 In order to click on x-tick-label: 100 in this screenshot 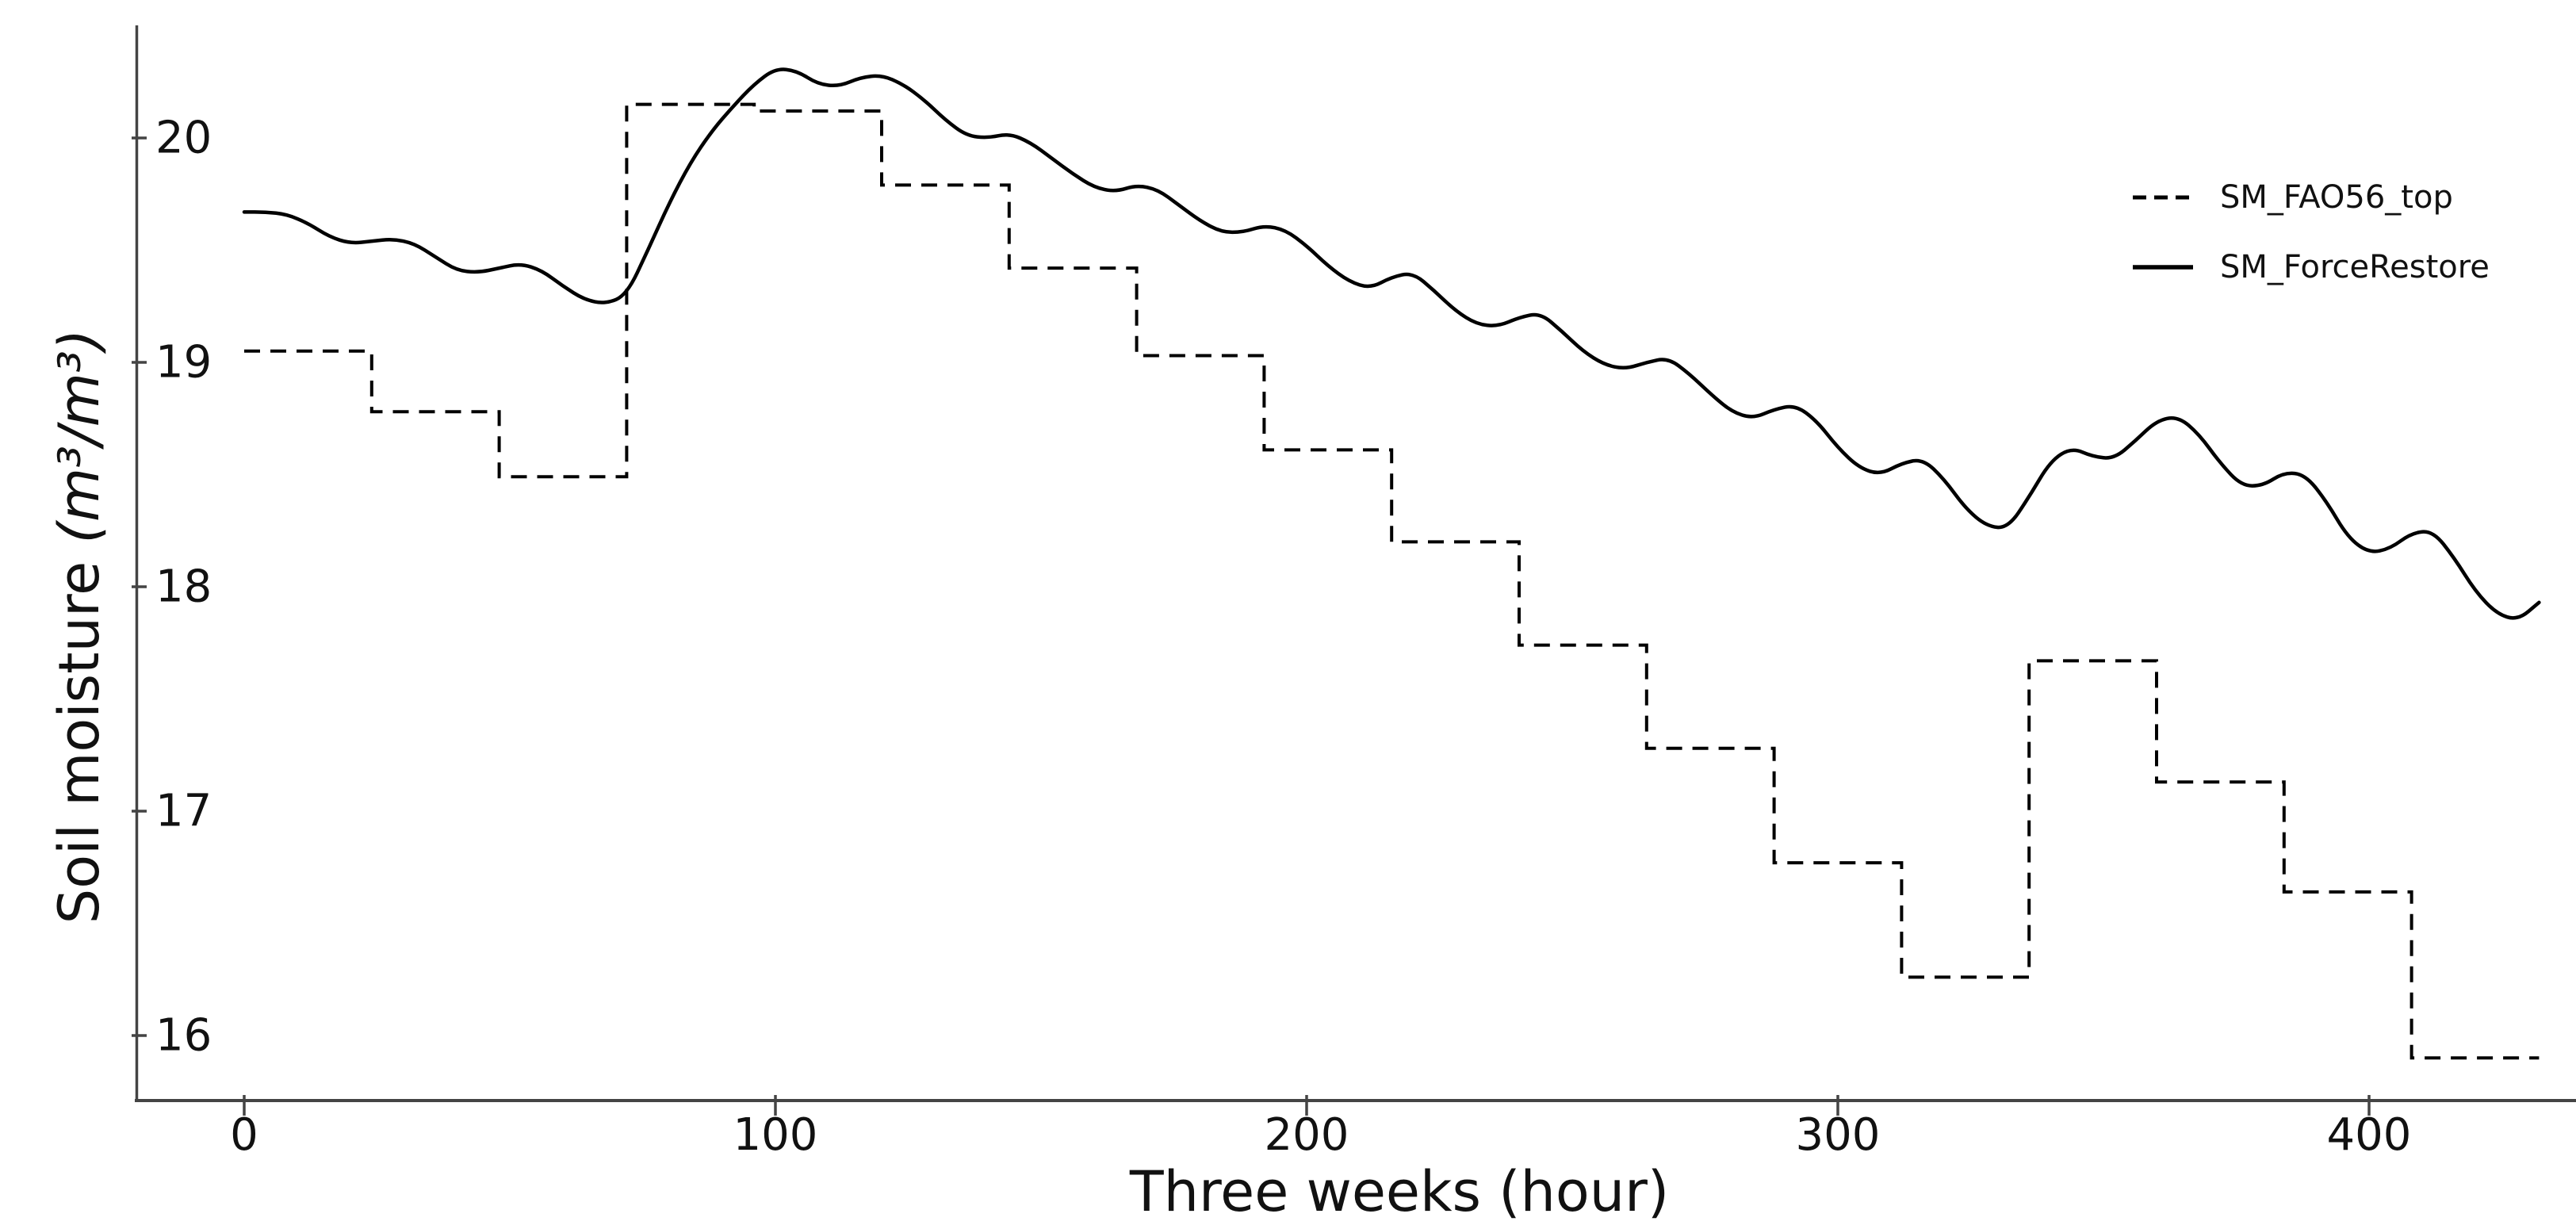, I will do `click(775, 1135)`.